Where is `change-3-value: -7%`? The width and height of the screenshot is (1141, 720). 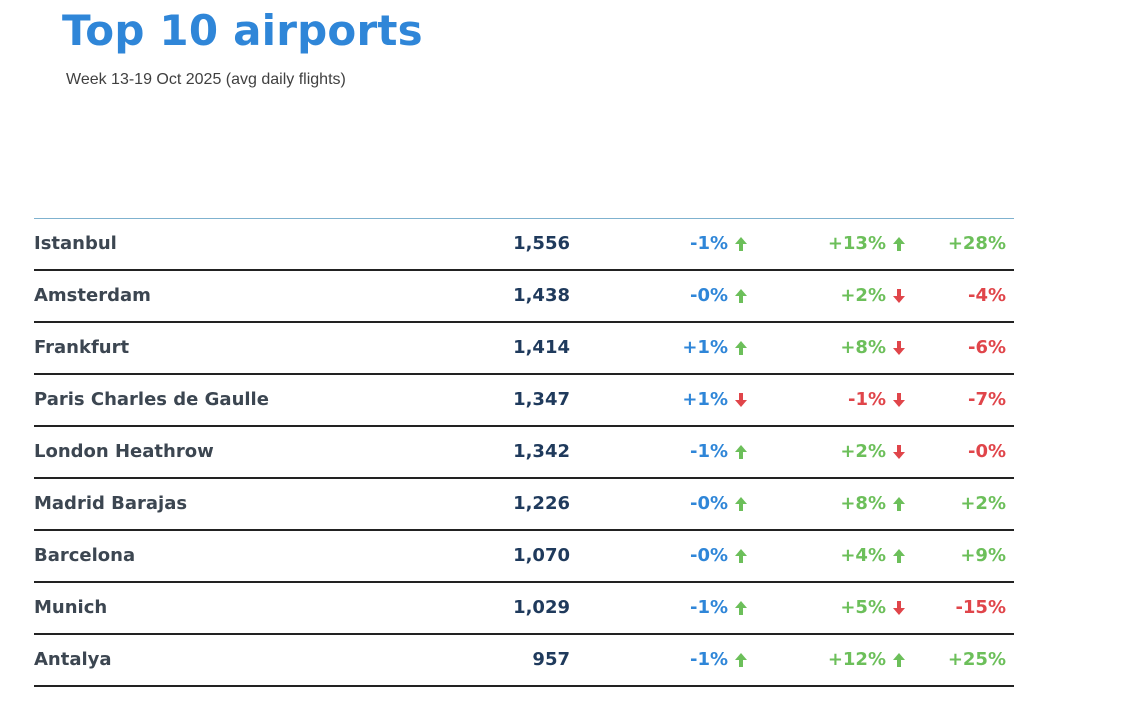
change-3-value: -7% is located at coordinates (986, 399).